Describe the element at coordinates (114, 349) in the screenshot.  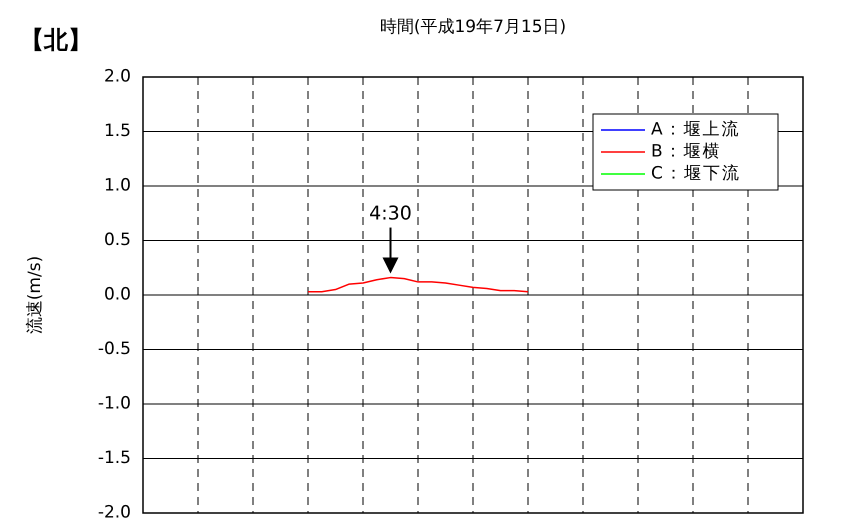
I see `y-tick-label: -0.5` at that location.